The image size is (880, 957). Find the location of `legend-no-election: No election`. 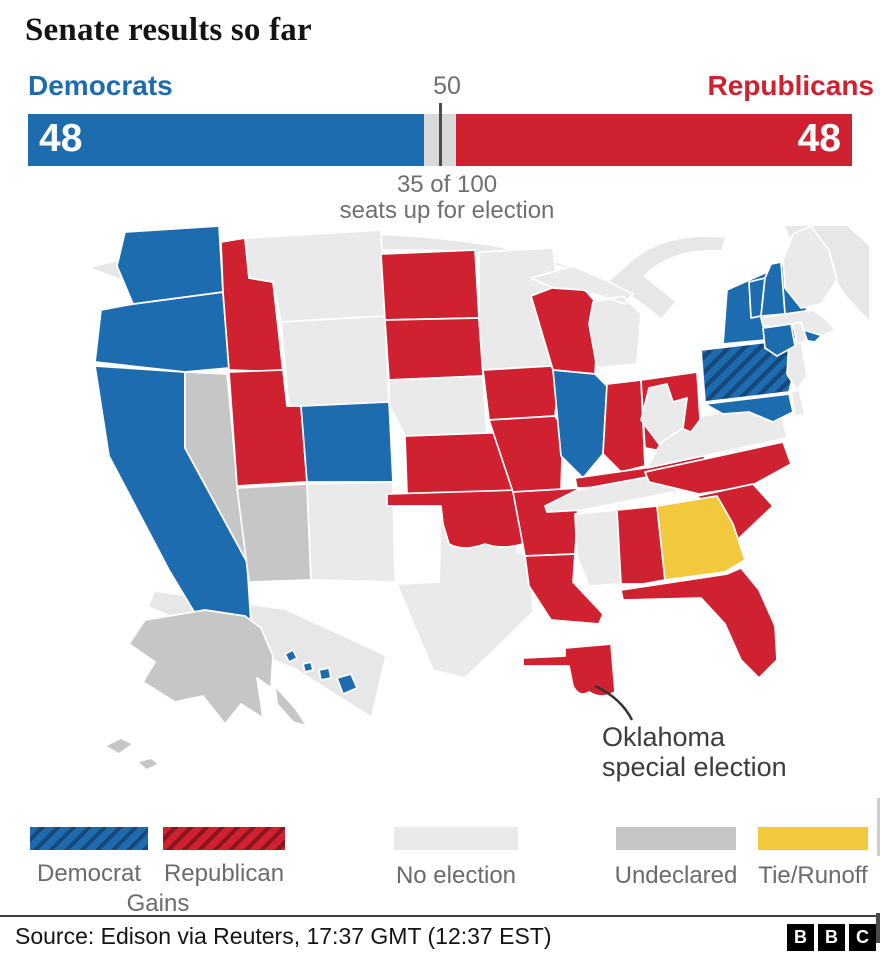

legend-no-election: No election is located at coordinates (456, 858).